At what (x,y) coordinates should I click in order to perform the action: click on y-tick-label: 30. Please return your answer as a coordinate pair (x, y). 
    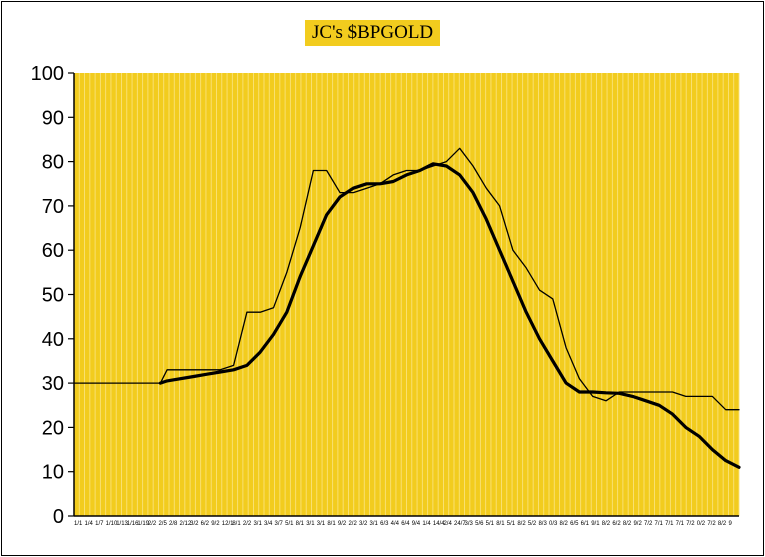
    Looking at the image, I should click on (53, 384).